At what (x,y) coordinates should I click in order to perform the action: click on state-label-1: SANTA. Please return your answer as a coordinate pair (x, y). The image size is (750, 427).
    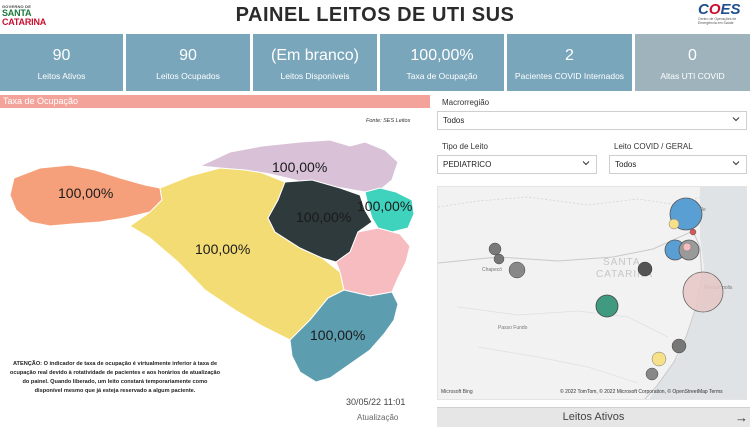
    Looking at the image, I should click on (622, 262).